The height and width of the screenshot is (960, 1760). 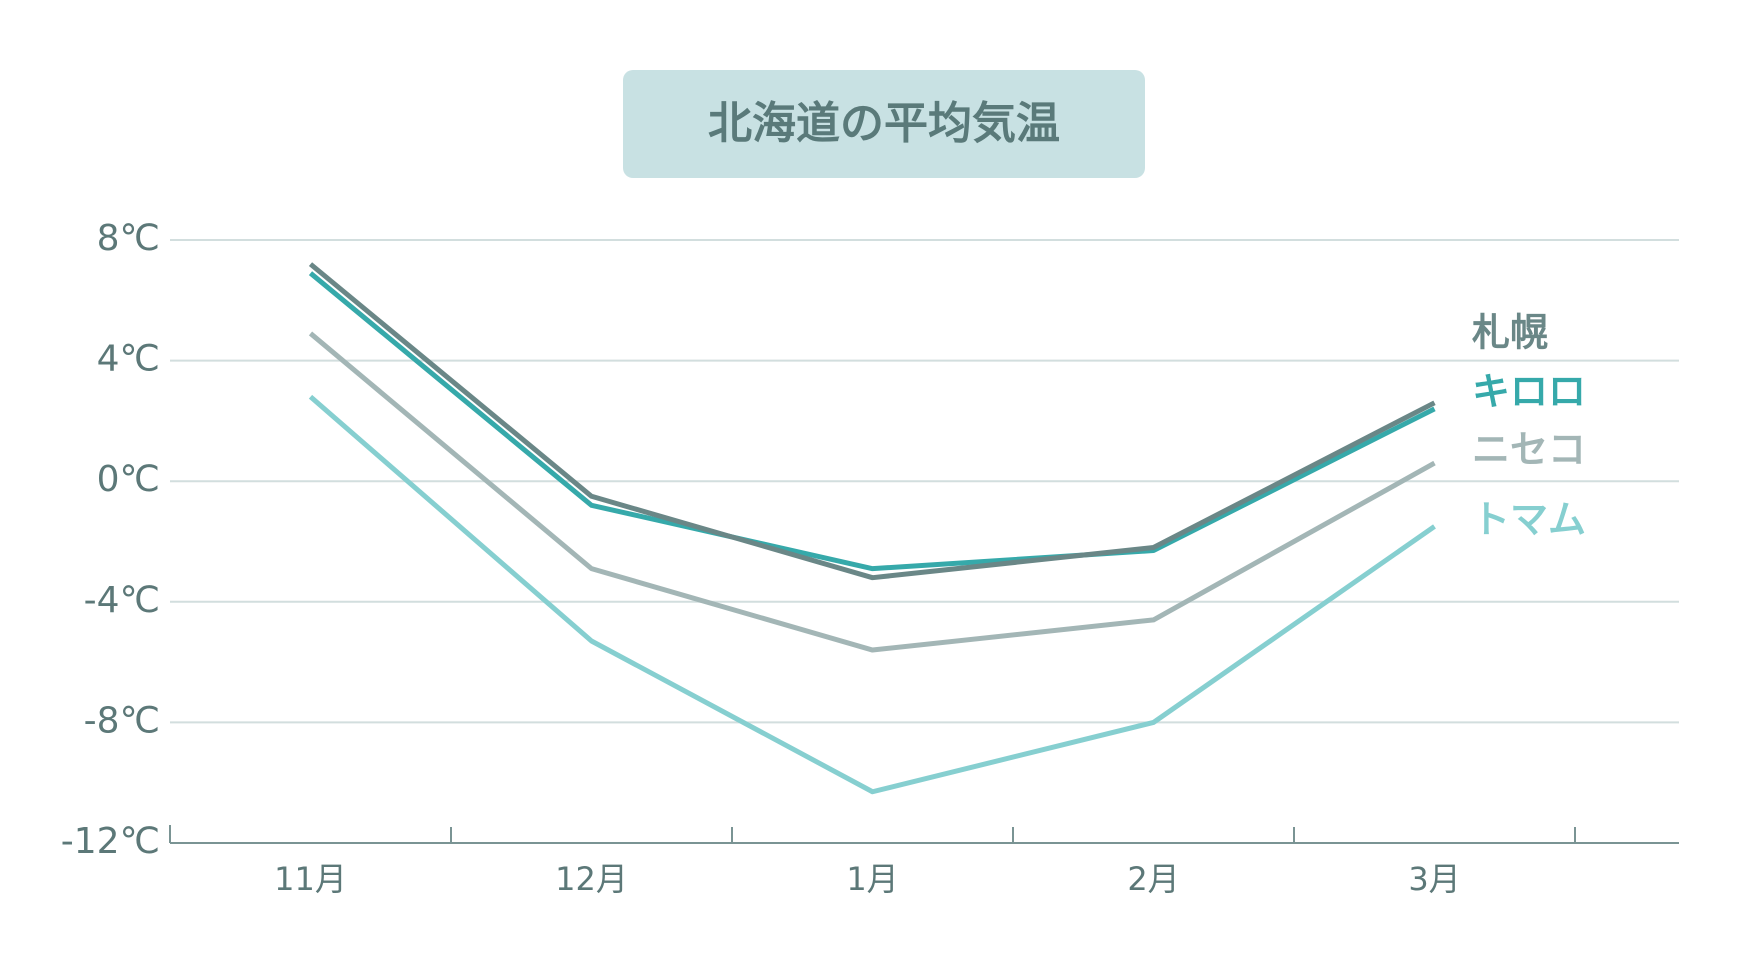 I want to click on x-tick-label: 12月, so click(x=591, y=879).